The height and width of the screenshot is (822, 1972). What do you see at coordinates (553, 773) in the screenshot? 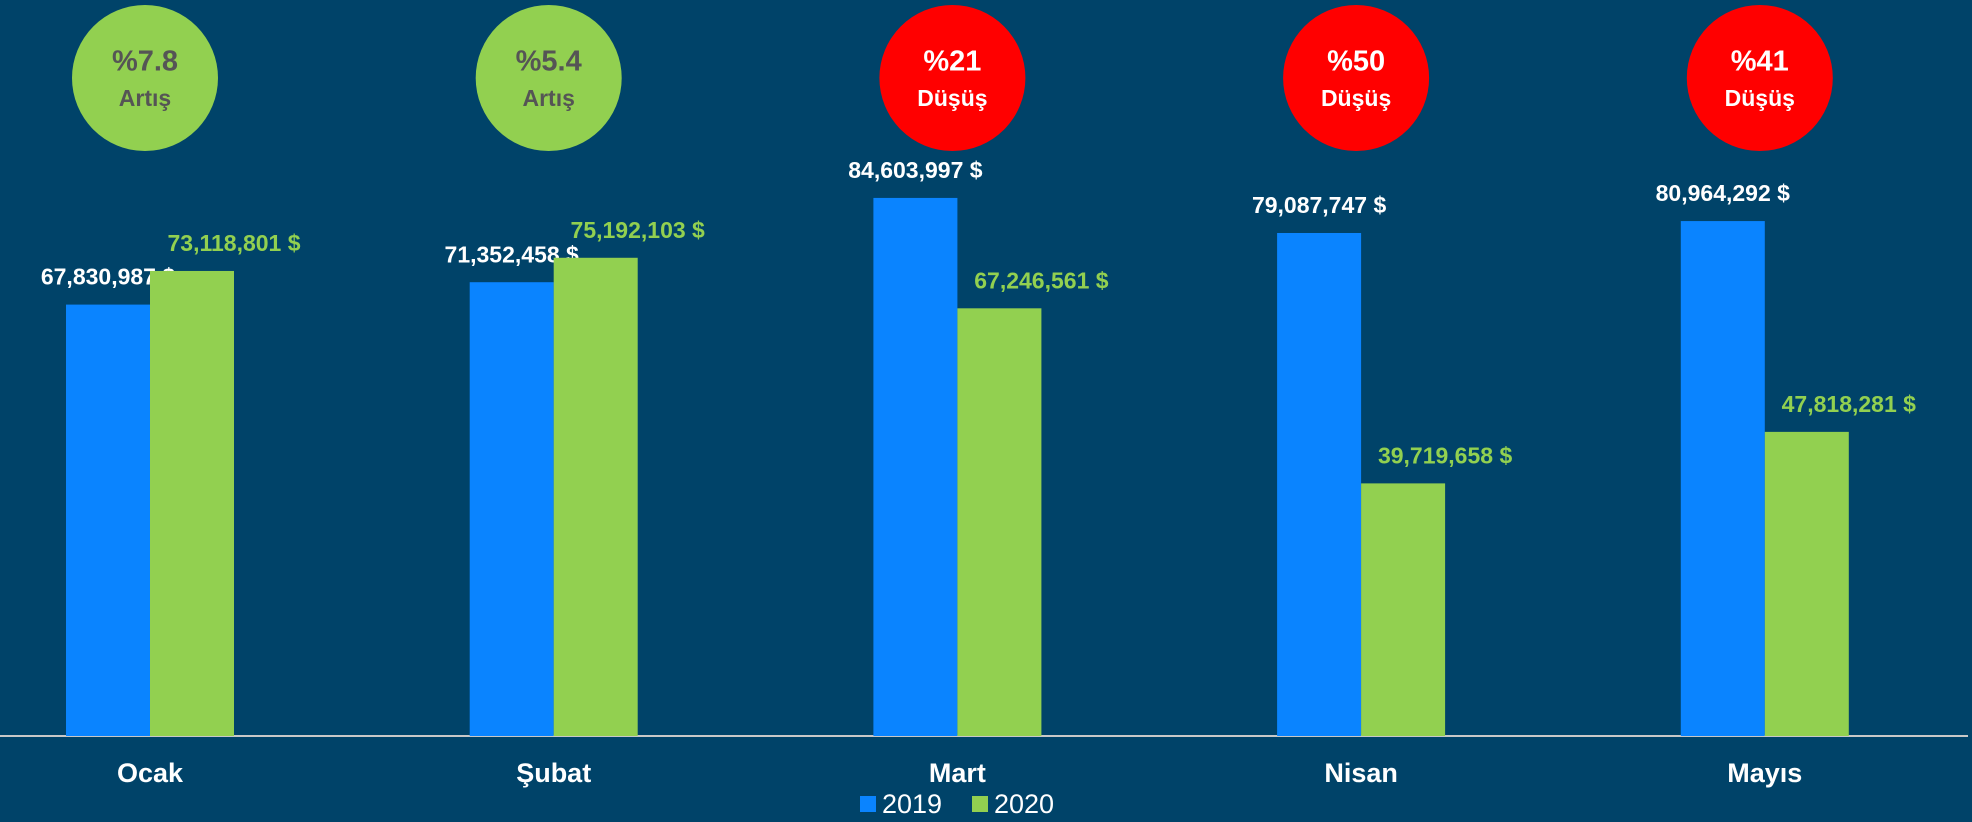
I see `x-tick-label: Şubat` at bounding box center [553, 773].